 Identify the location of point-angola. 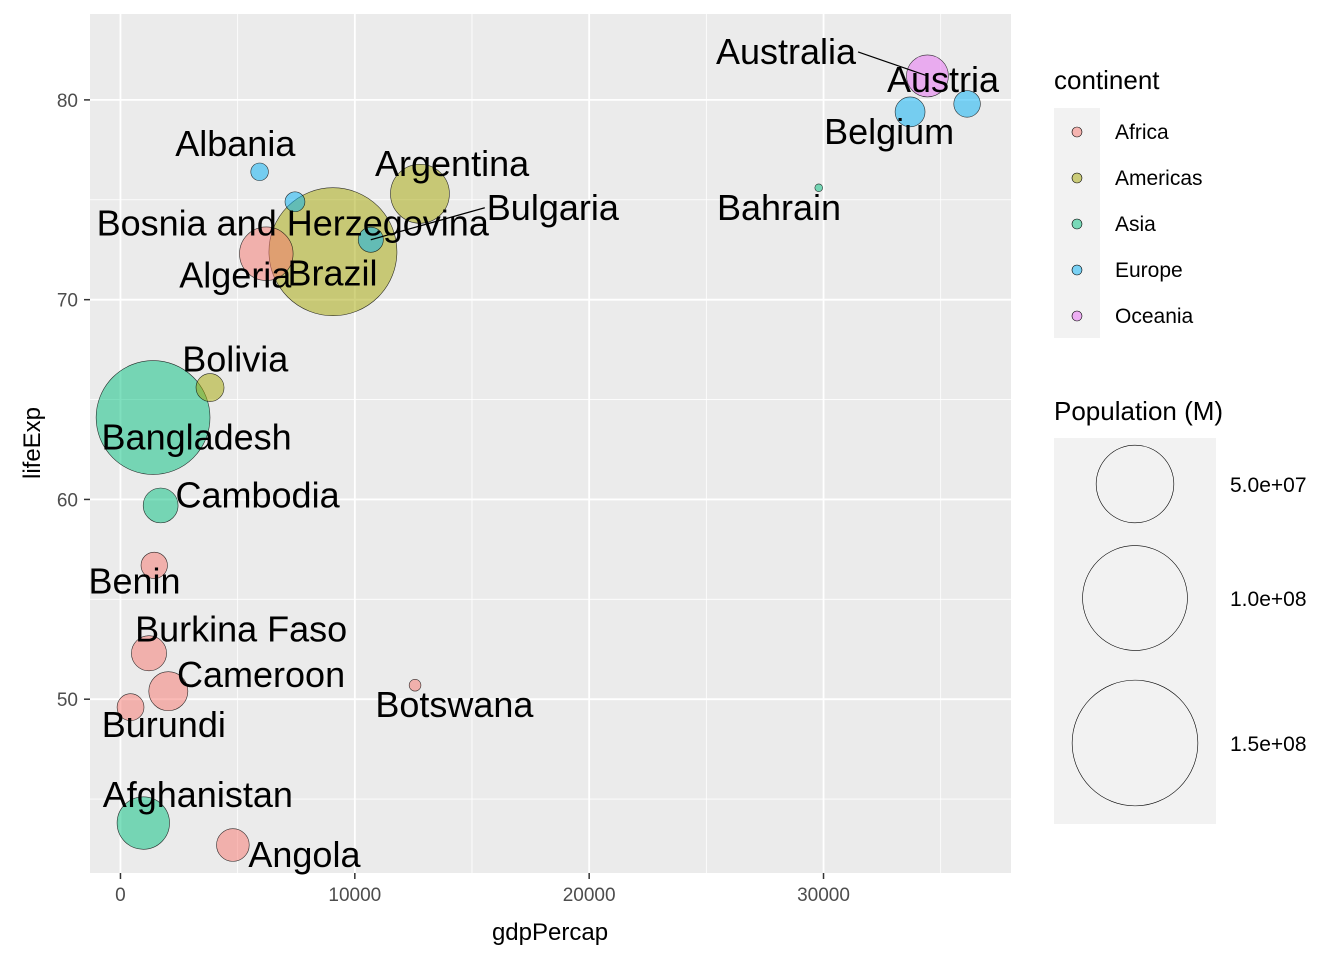
(233, 845).